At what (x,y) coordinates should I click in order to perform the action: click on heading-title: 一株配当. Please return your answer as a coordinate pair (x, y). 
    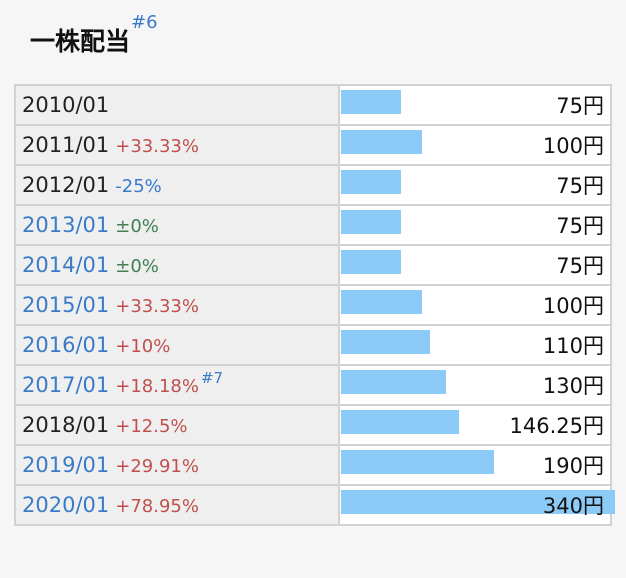
    Looking at the image, I should click on (80, 41).